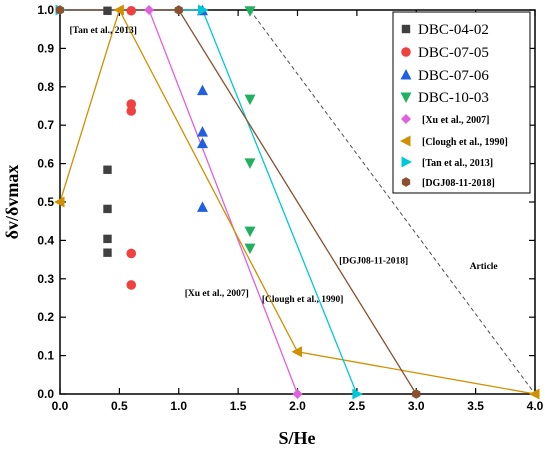 The image size is (550, 453). What do you see at coordinates (45, 202) in the screenshot?
I see `y-tick-label: 0.5` at bounding box center [45, 202].